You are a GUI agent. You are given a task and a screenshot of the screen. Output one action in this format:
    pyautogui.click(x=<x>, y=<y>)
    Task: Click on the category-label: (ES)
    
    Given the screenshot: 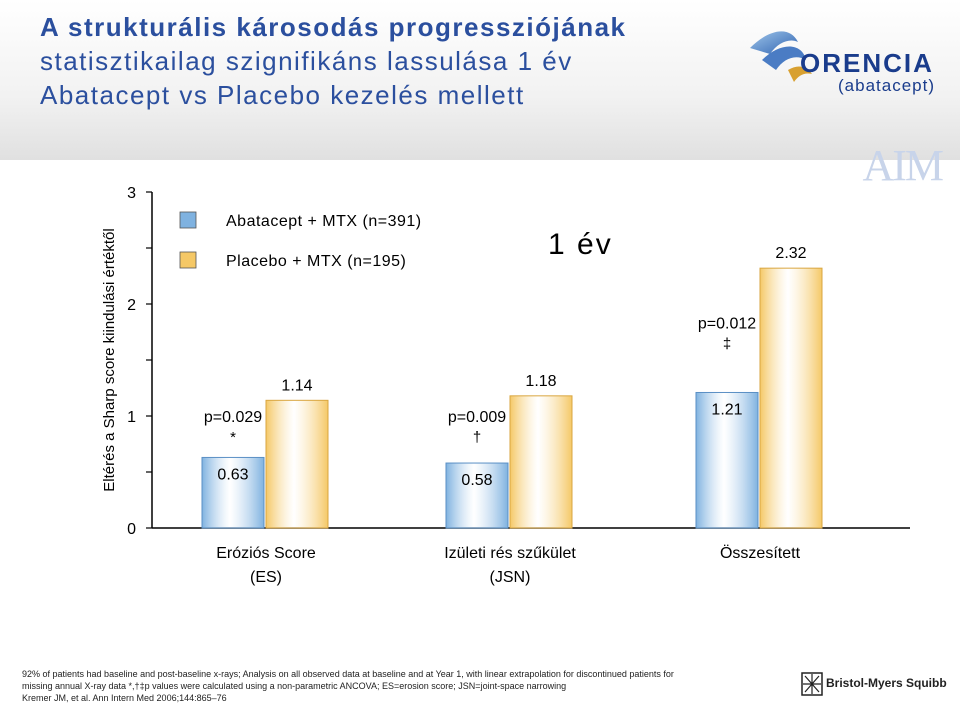 What is the action you would take?
    pyautogui.click(x=266, y=577)
    